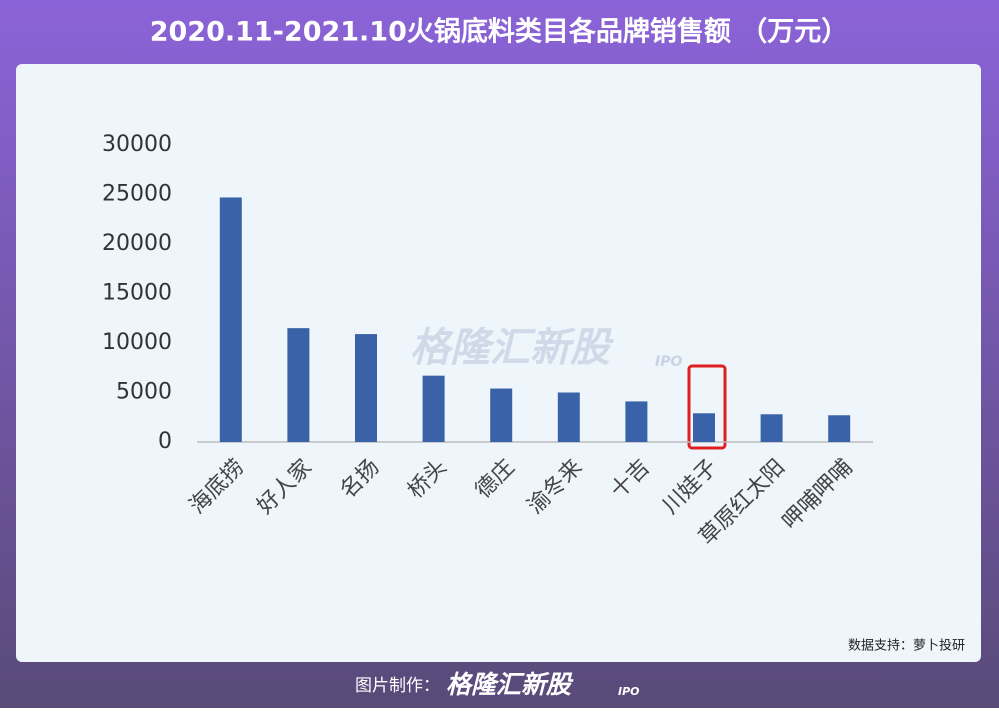  I want to click on highlight-box, so click(707, 407).